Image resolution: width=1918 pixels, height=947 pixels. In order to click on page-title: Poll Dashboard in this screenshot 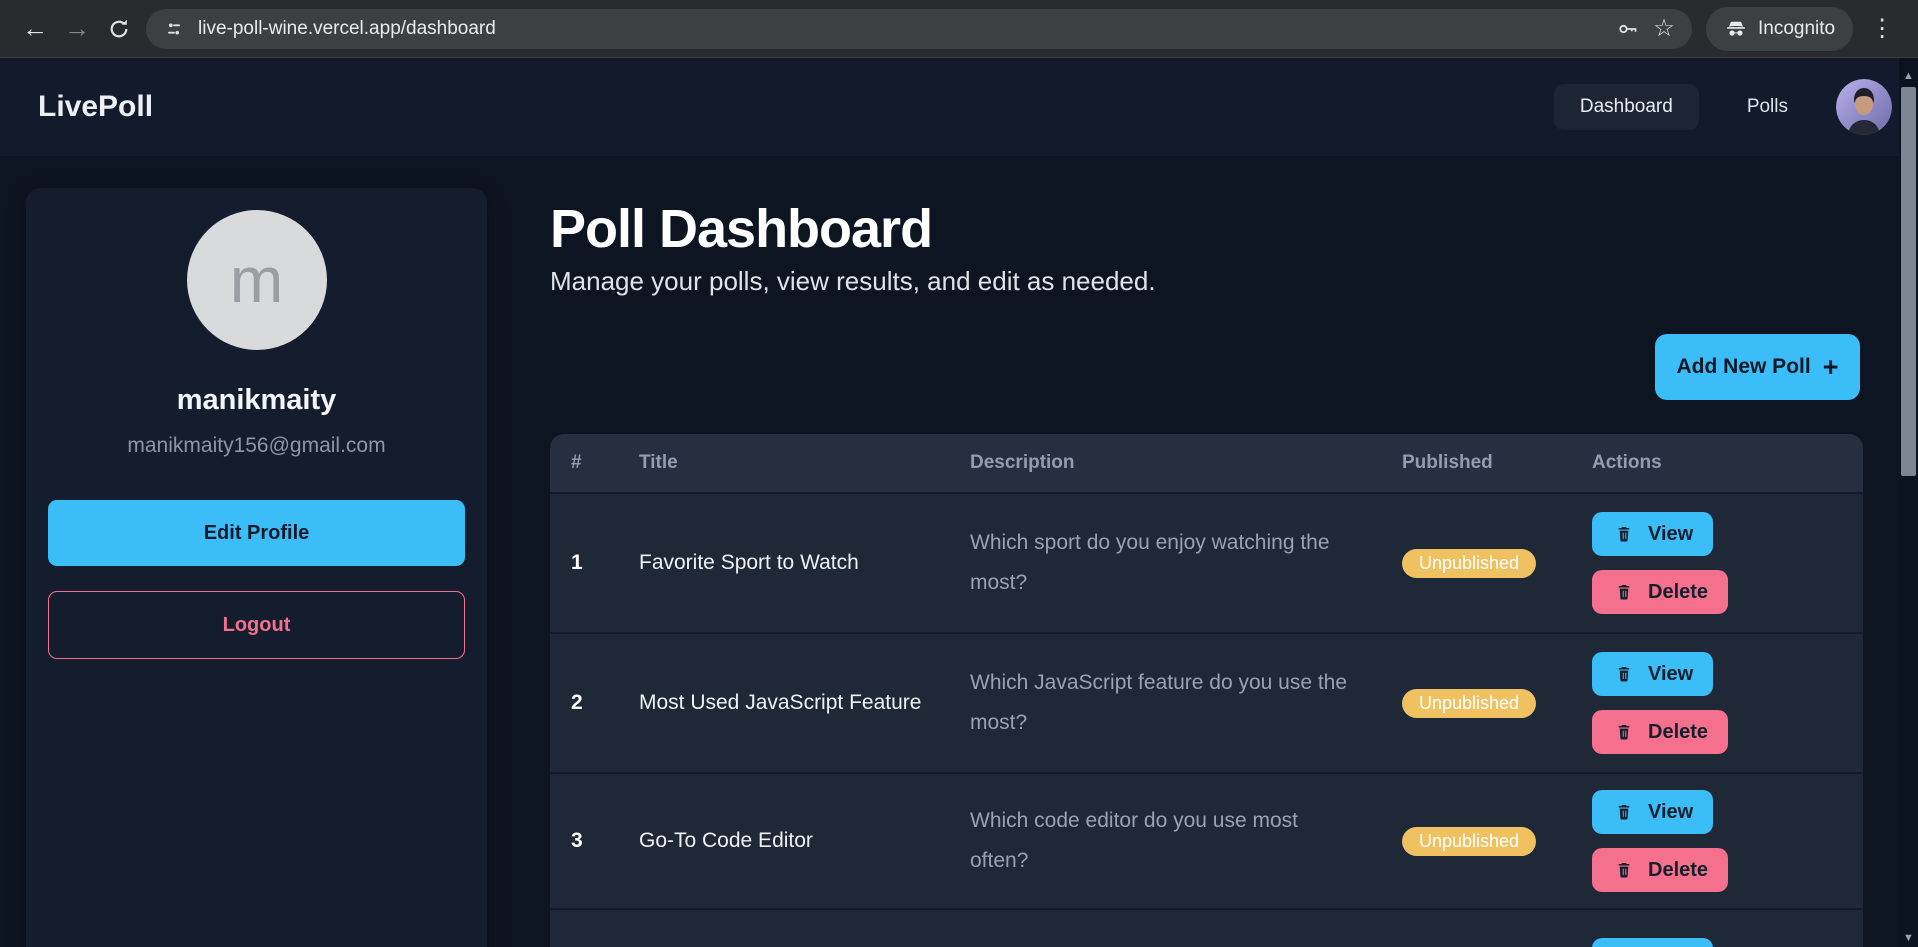, I will do `click(741, 229)`.